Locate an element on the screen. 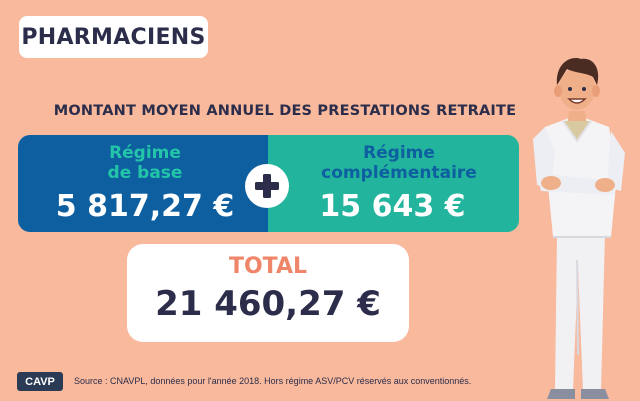 The width and height of the screenshot is (640, 401). regime-complementaire-amount: 15 643 € is located at coordinates (392, 206).